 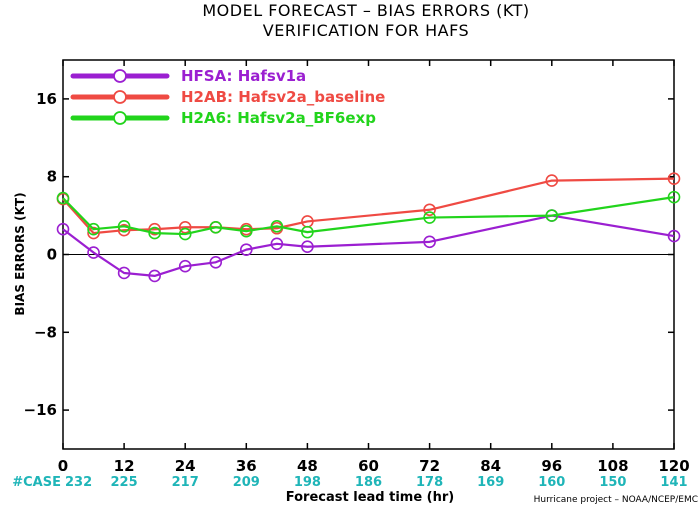 I want to click on case-count: 160, so click(x=551, y=482).